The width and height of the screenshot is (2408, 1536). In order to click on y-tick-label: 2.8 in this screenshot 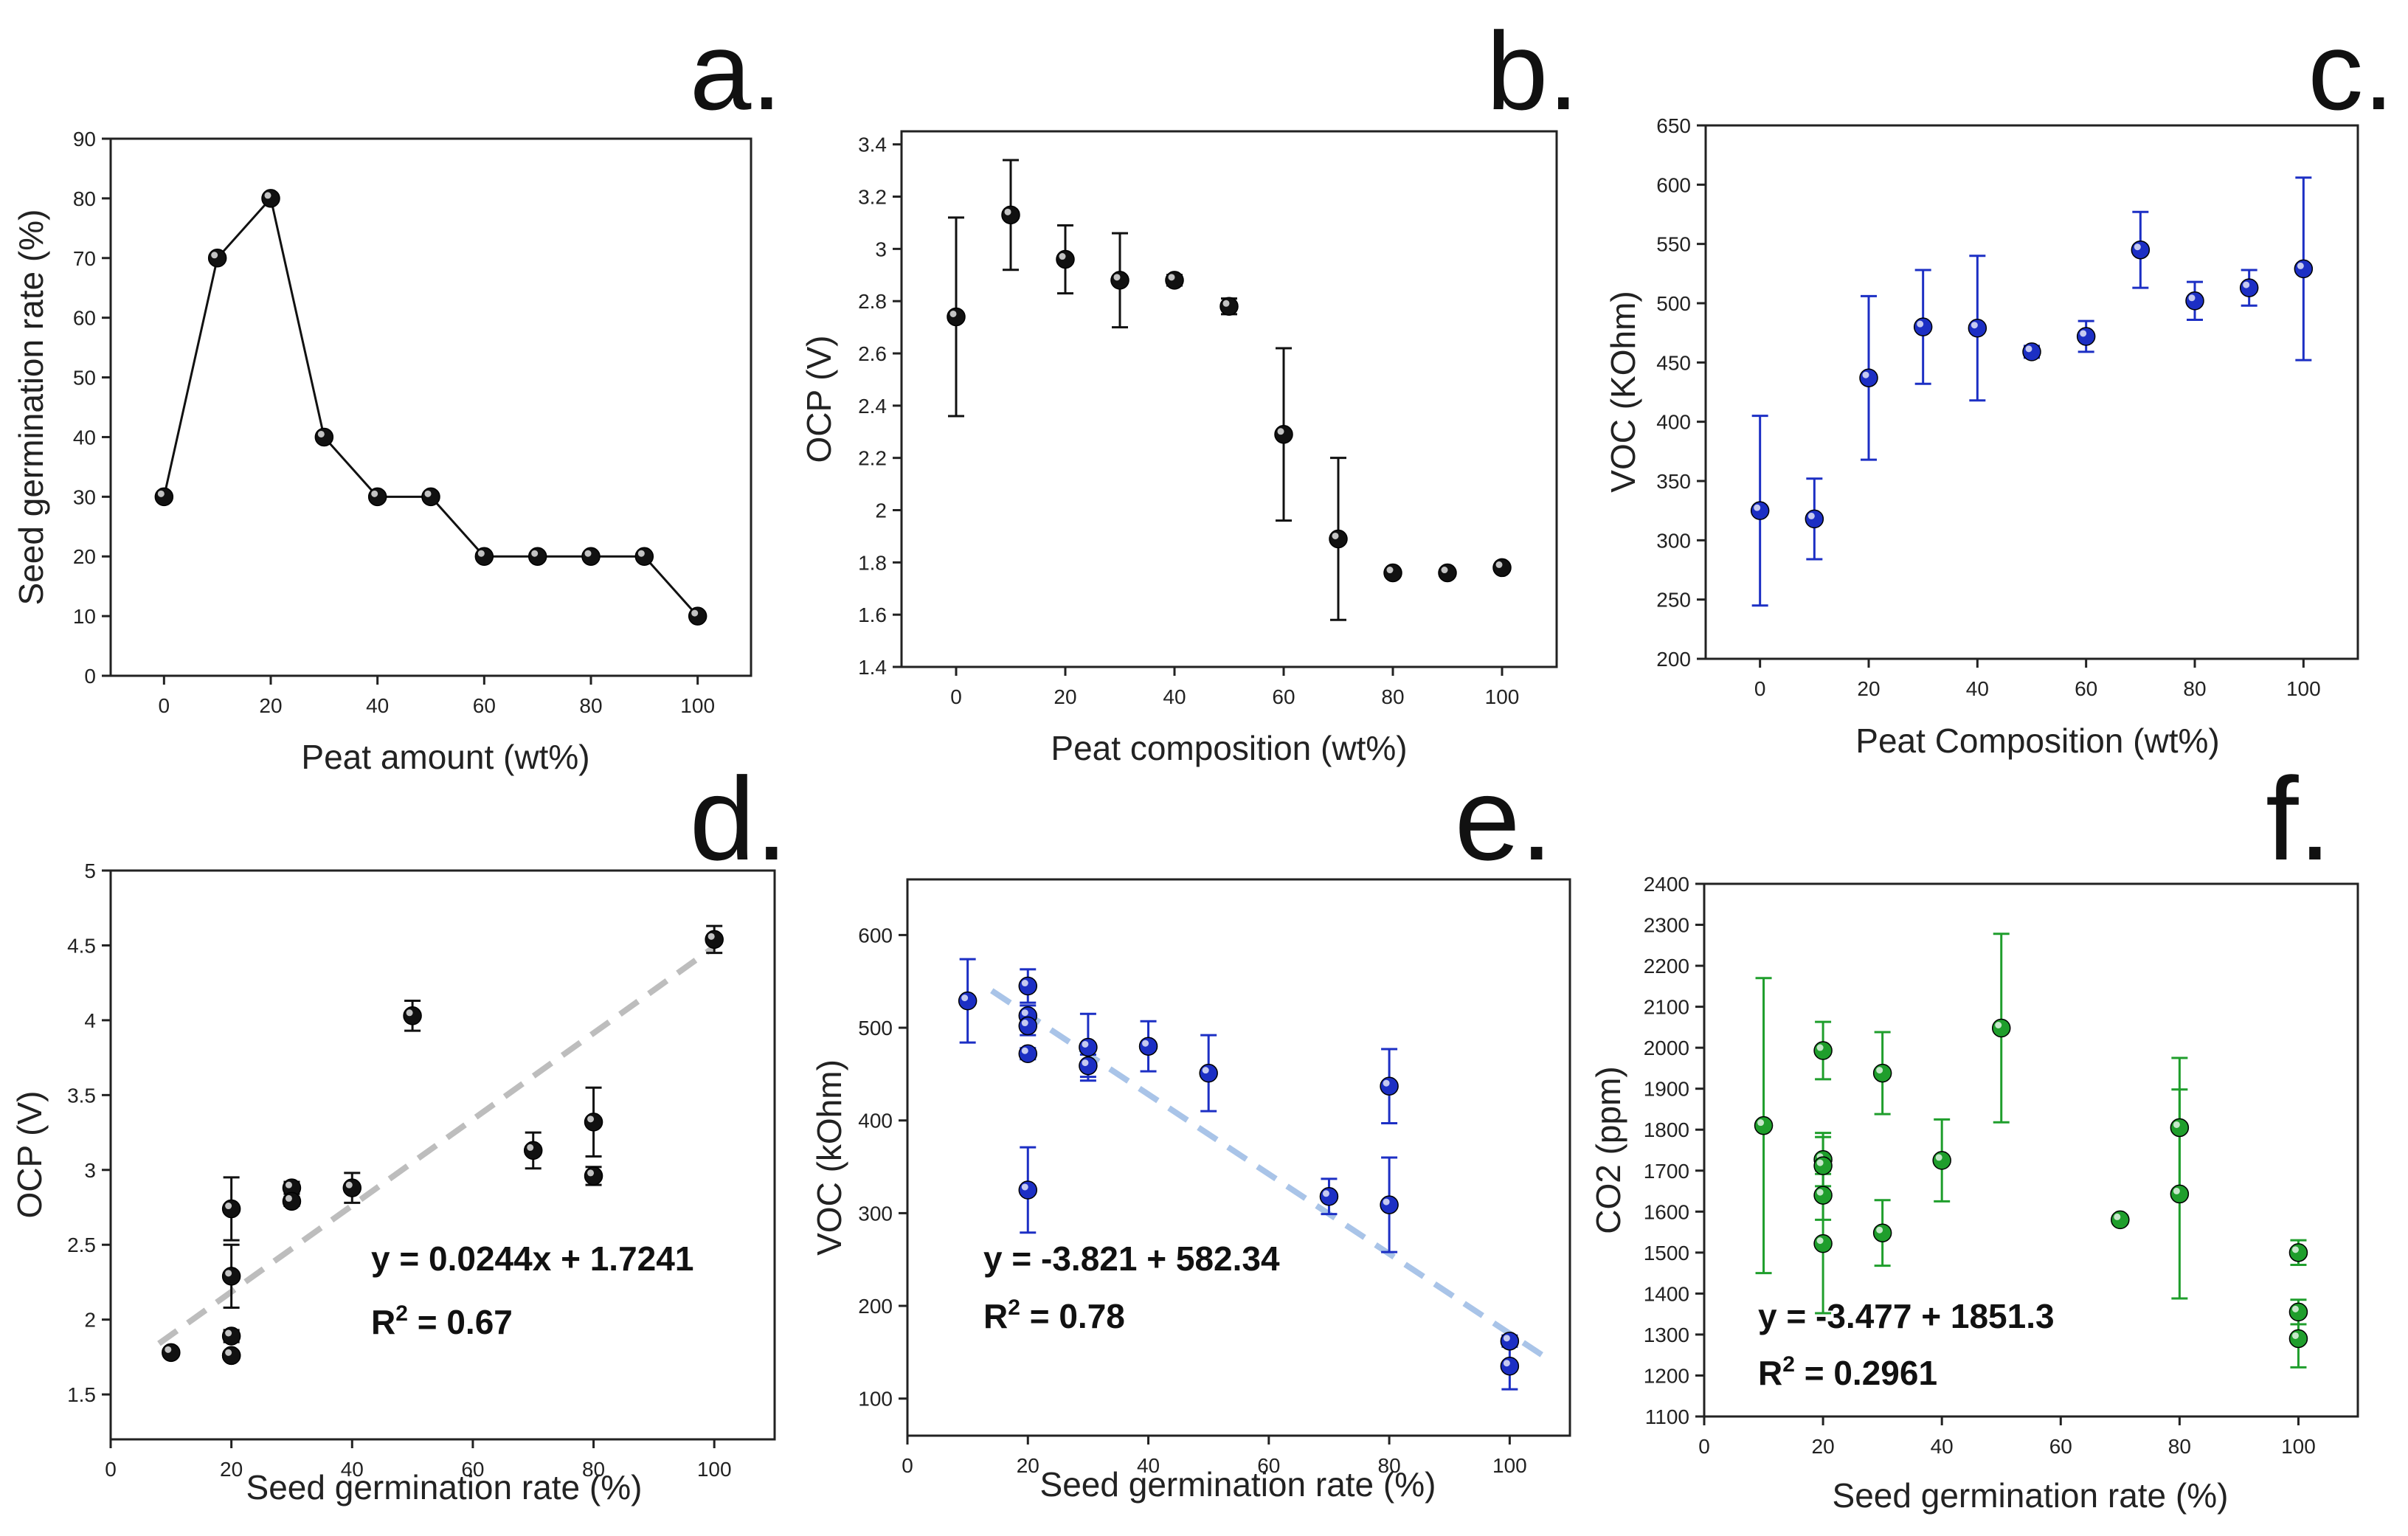, I will do `click(873, 301)`.